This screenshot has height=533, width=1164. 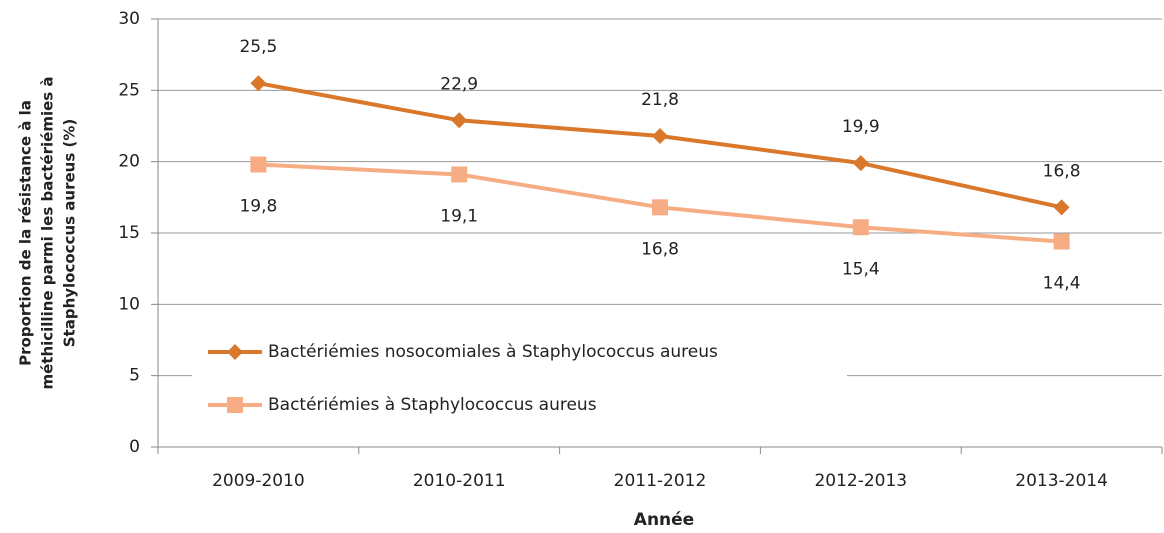 What do you see at coordinates (664, 520) in the screenshot?
I see `x-axis-title: Année` at bounding box center [664, 520].